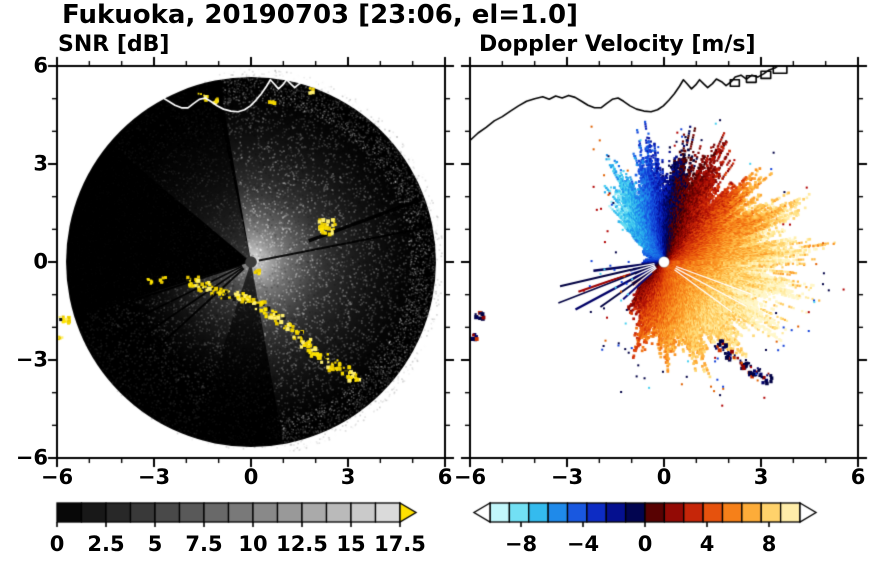  I want to click on snr-x-tick-label: −6, so click(57, 477).